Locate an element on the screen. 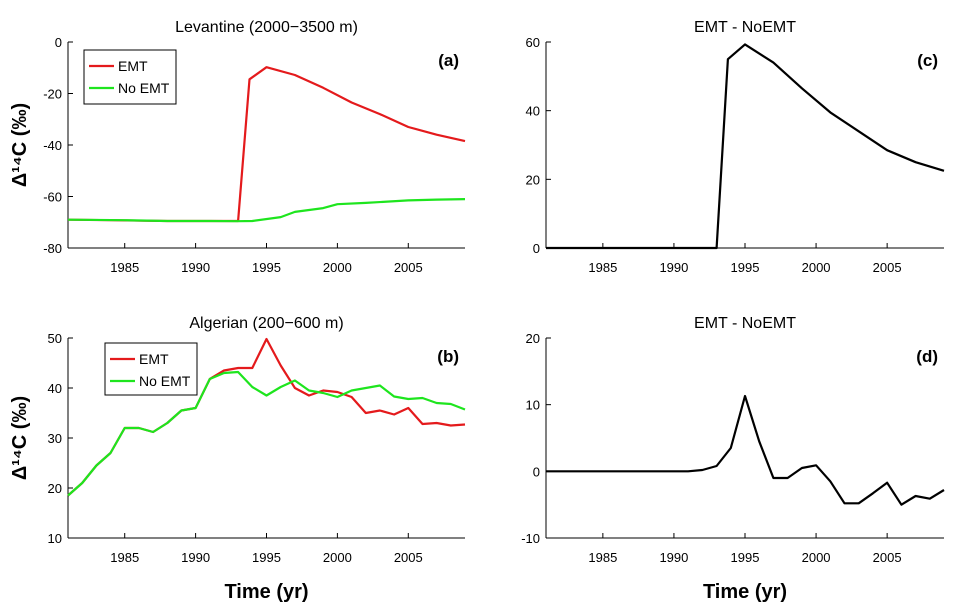 The height and width of the screenshot is (611, 977). panel-letter: (a) is located at coordinates (448, 60).